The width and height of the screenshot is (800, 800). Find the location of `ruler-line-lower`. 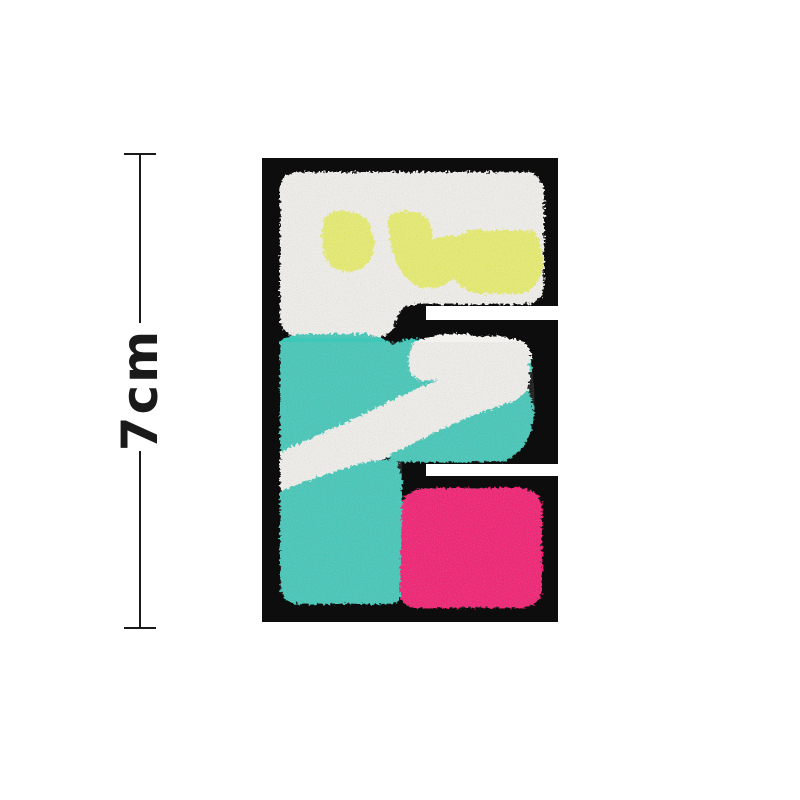

ruler-line-lower is located at coordinates (140, 540).